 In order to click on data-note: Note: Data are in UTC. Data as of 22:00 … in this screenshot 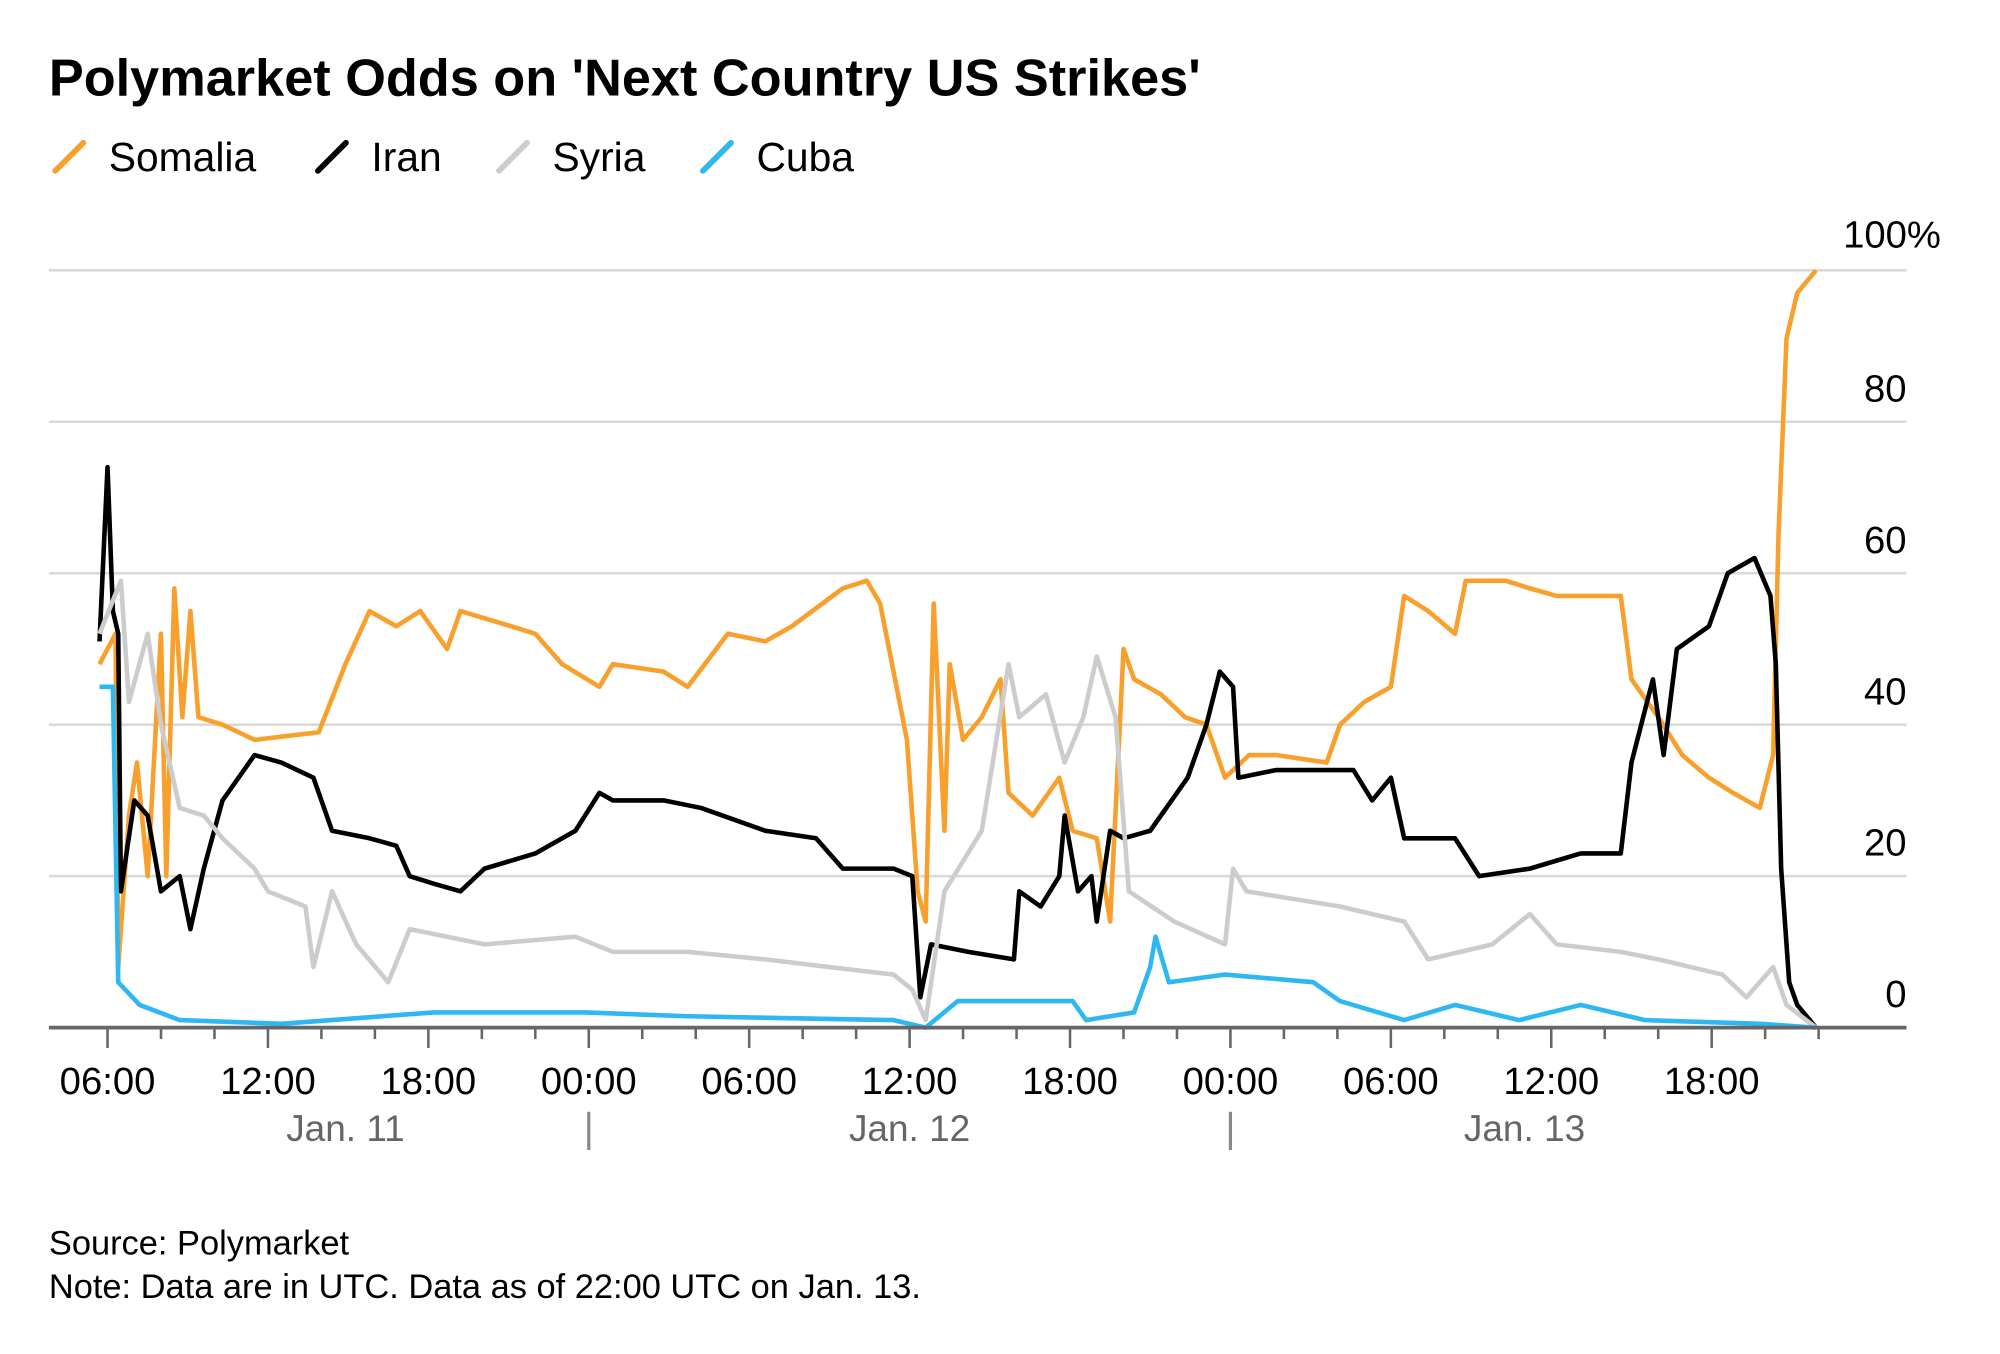, I will do `click(485, 1287)`.